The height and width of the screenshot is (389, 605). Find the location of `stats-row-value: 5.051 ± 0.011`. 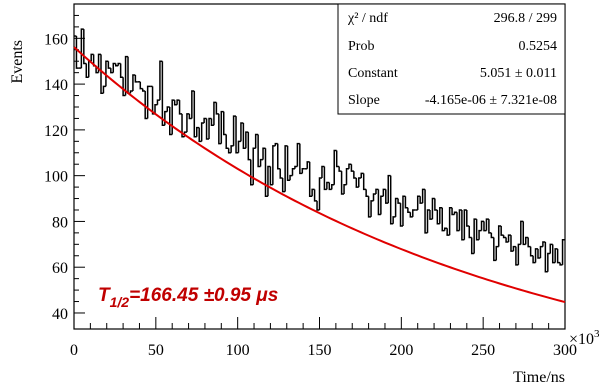

stats-row-value: 5.051 ± 0.011 is located at coordinates (518, 73).